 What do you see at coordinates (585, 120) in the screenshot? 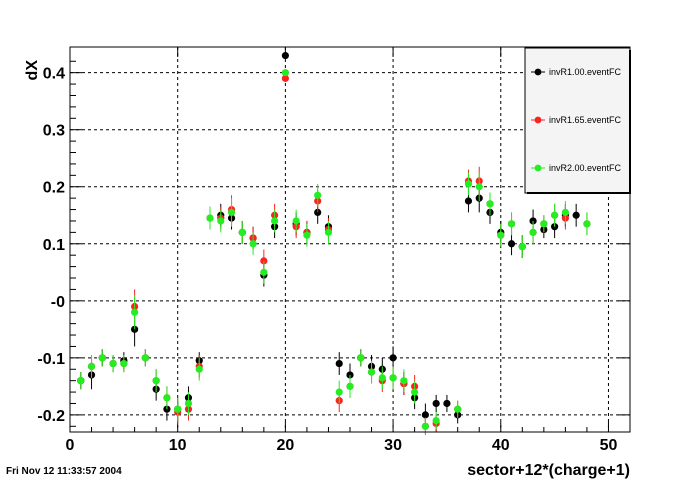
I see `legend-label: invR1.65.eventFC` at bounding box center [585, 120].